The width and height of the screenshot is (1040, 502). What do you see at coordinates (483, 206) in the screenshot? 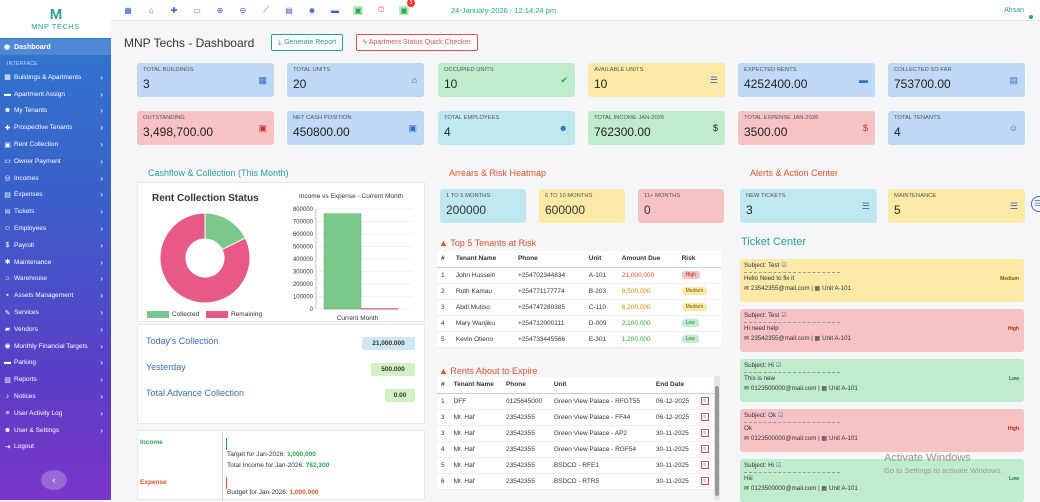
I see `heatmap-card: 1 TO 5 MONTHS 200000` at bounding box center [483, 206].